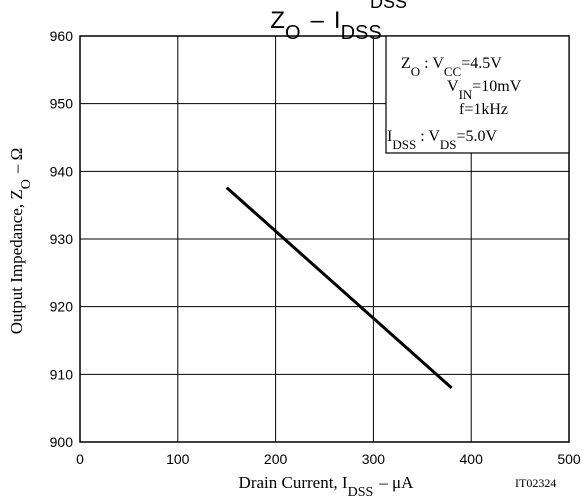 Image resolution: width=586 pixels, height=497 pixels. I want to click on figure-id: IT02324, so click(535, 483).